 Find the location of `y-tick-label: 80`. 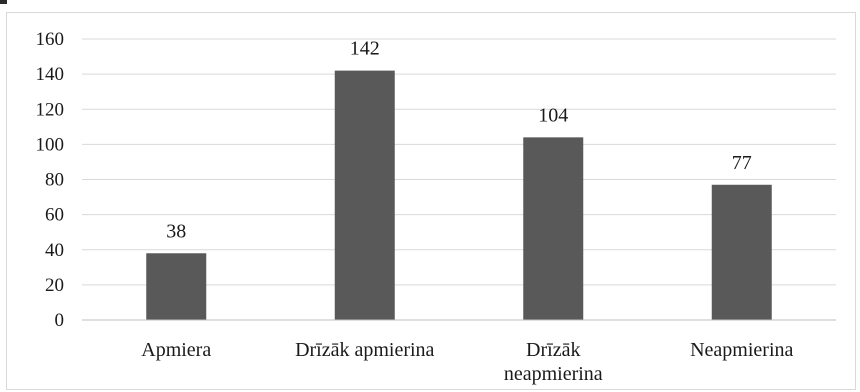

y-tick-label: 80 is located at coordinates (54, 180).